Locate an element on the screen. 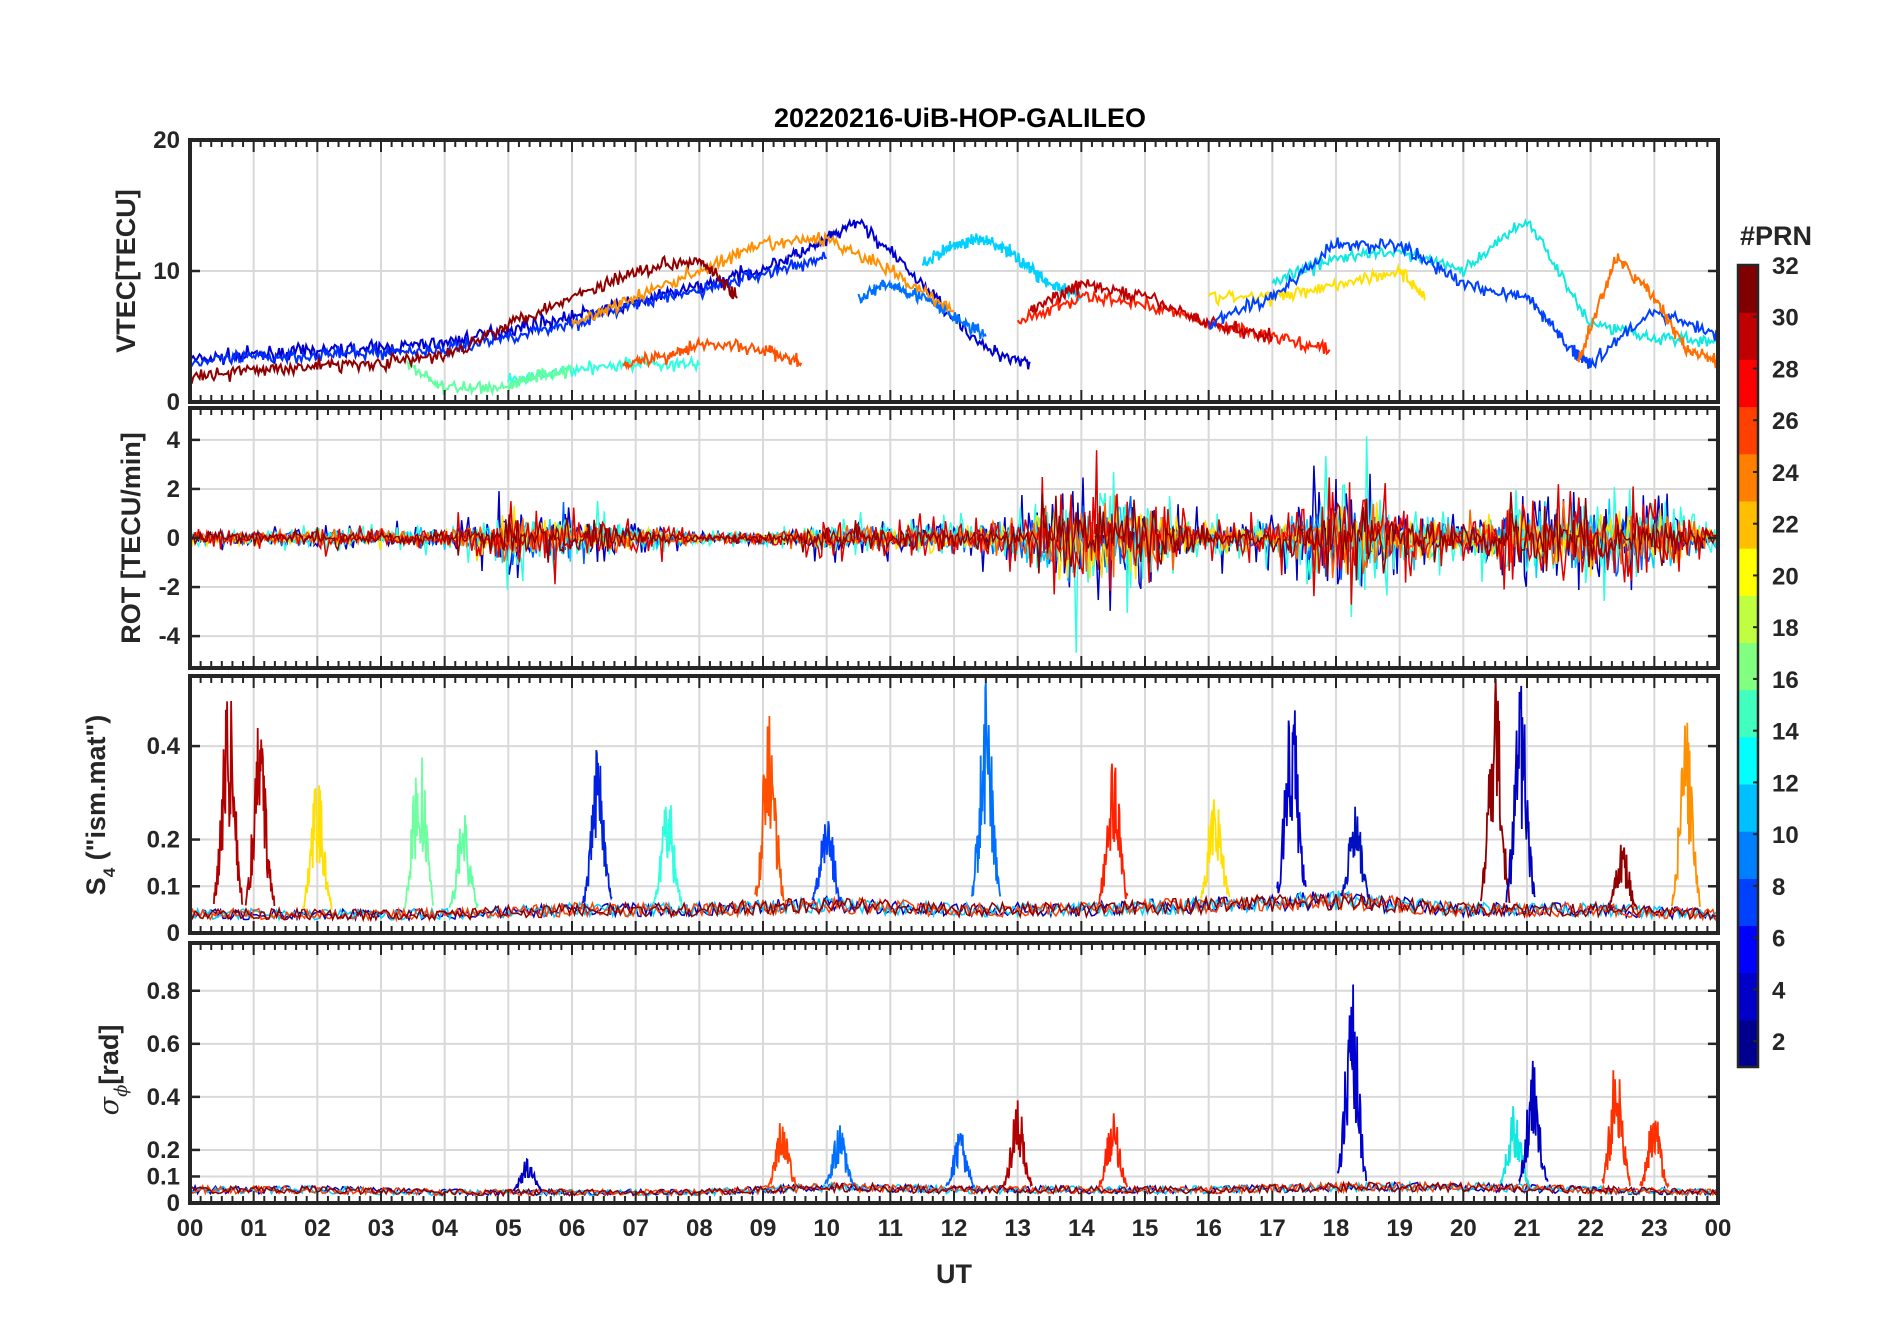 The height and width of the screenshot is (1330, 1902). x-tick-label: 04 is located at coordinates (444, 1228).